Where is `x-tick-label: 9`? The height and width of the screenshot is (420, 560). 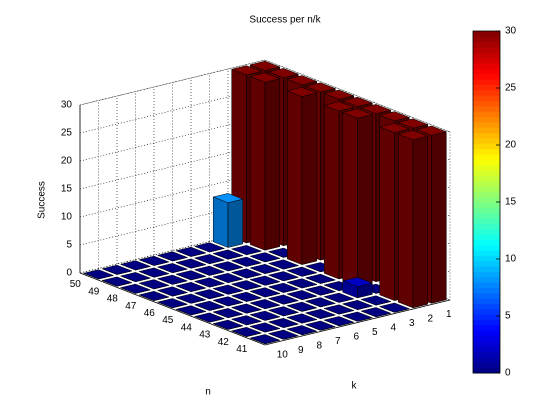
x-tick-label: 9 is located at coordinates (301, 350).